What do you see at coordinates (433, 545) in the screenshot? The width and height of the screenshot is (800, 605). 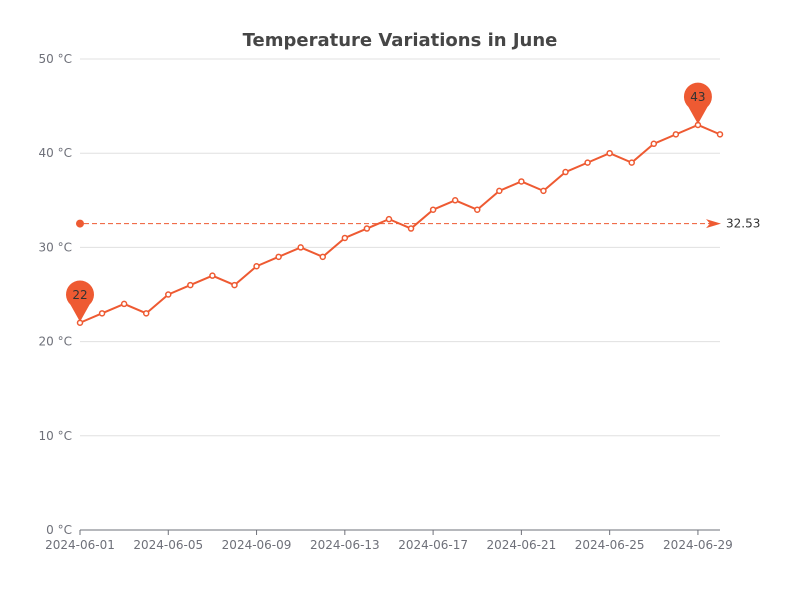 I see `x-tick-label: 2024-06-17` at bounding box center [433, 545].